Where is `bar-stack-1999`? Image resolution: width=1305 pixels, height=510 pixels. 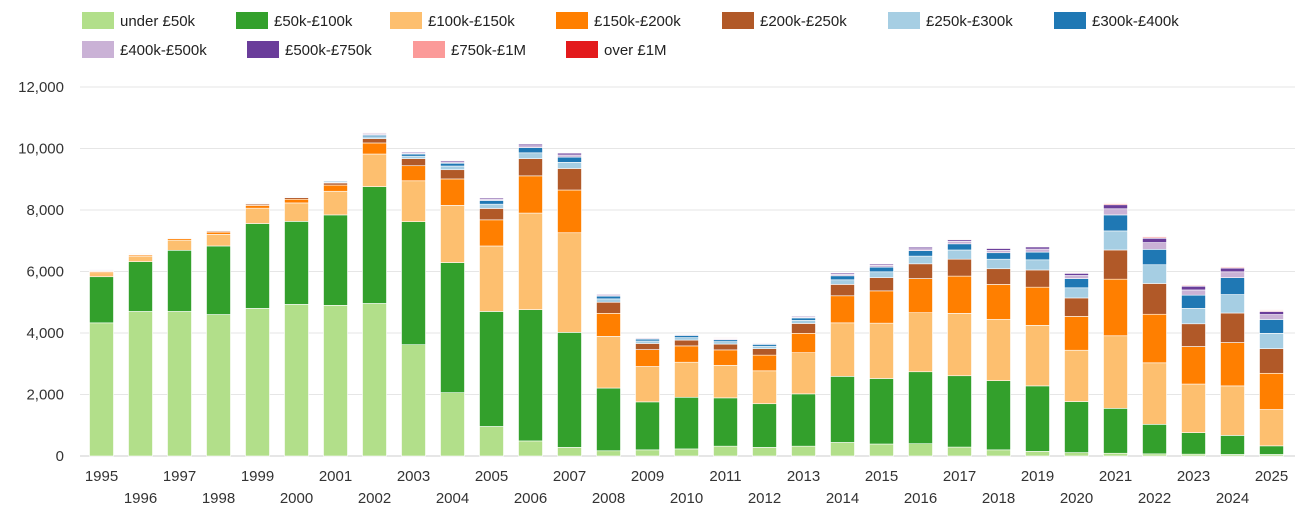
bar-stack-1999 is located at coordinates (257, 329).